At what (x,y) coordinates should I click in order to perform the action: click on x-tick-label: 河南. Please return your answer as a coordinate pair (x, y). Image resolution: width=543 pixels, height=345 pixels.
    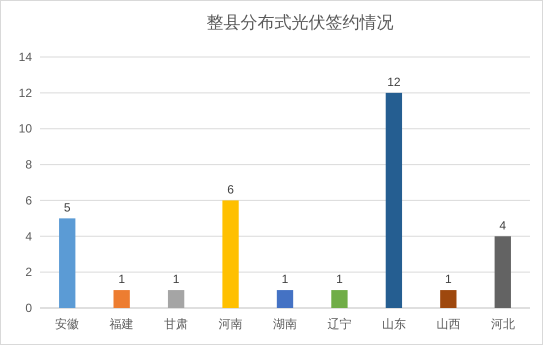
    Looking at the image, I should click on (230, 324).